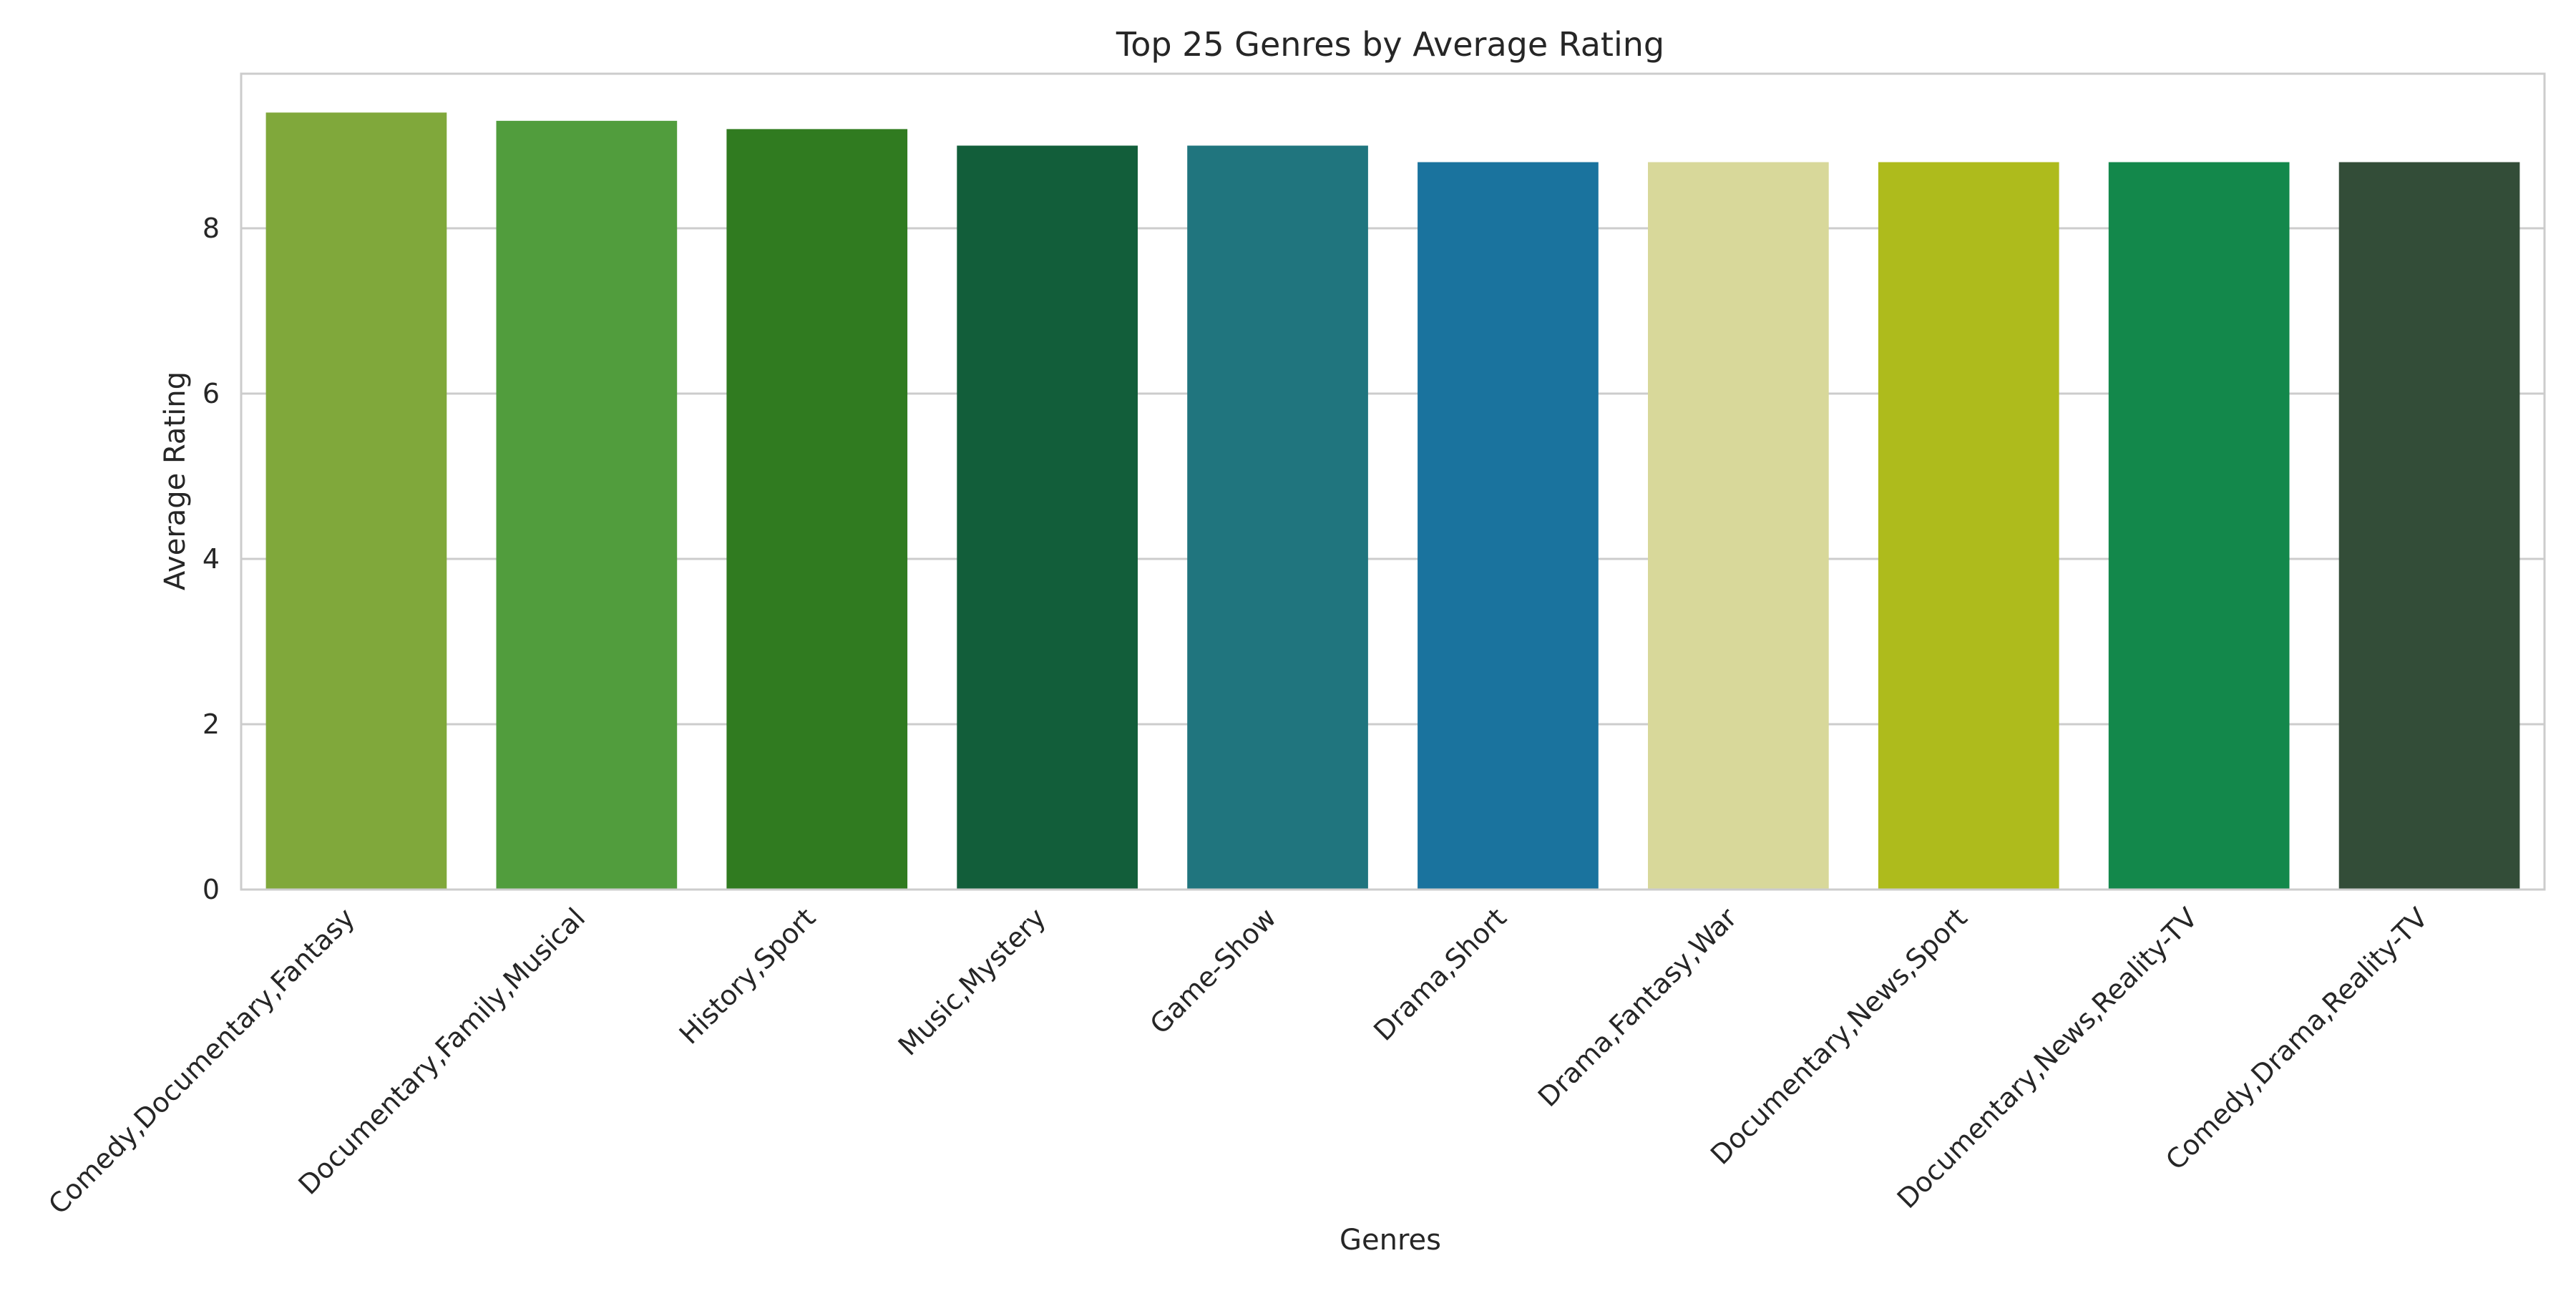 The image size is (2576, 1291). I want to click on x-tick-label: Comedy,Drama,Reality-TV, so click(2297, 1039).